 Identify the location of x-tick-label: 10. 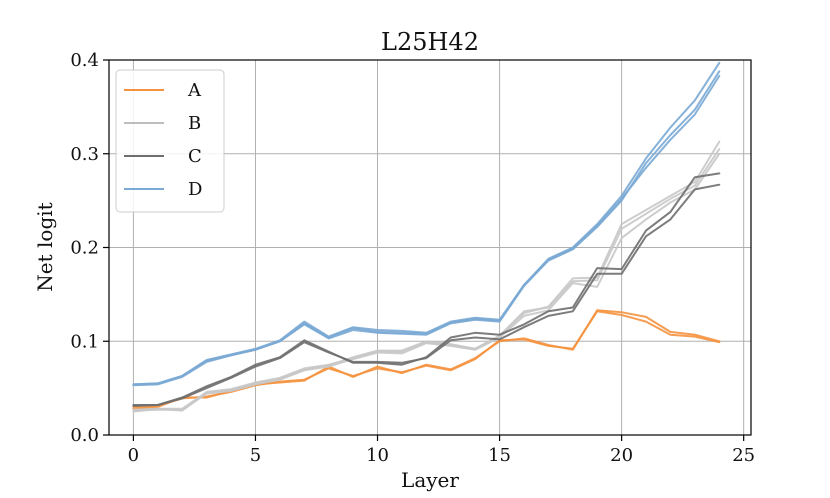
(377, 455).